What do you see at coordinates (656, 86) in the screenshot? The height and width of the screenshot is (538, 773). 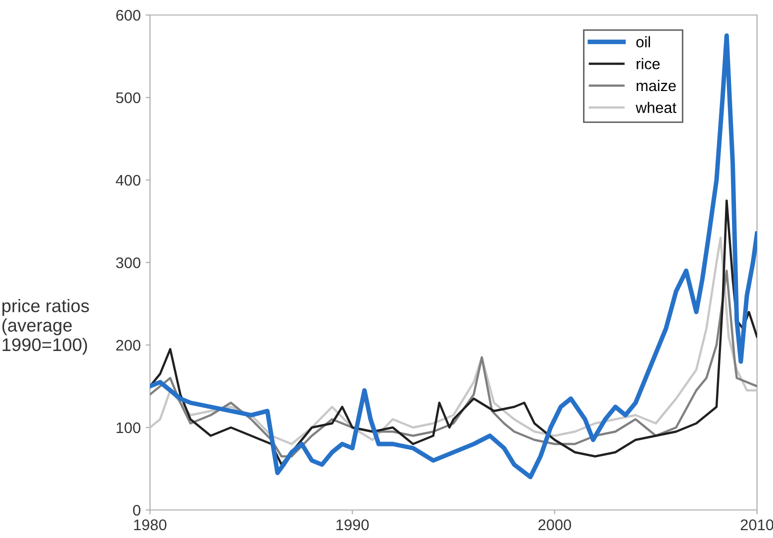 I see `legend-label: maize` at bounding box center [656, 86].